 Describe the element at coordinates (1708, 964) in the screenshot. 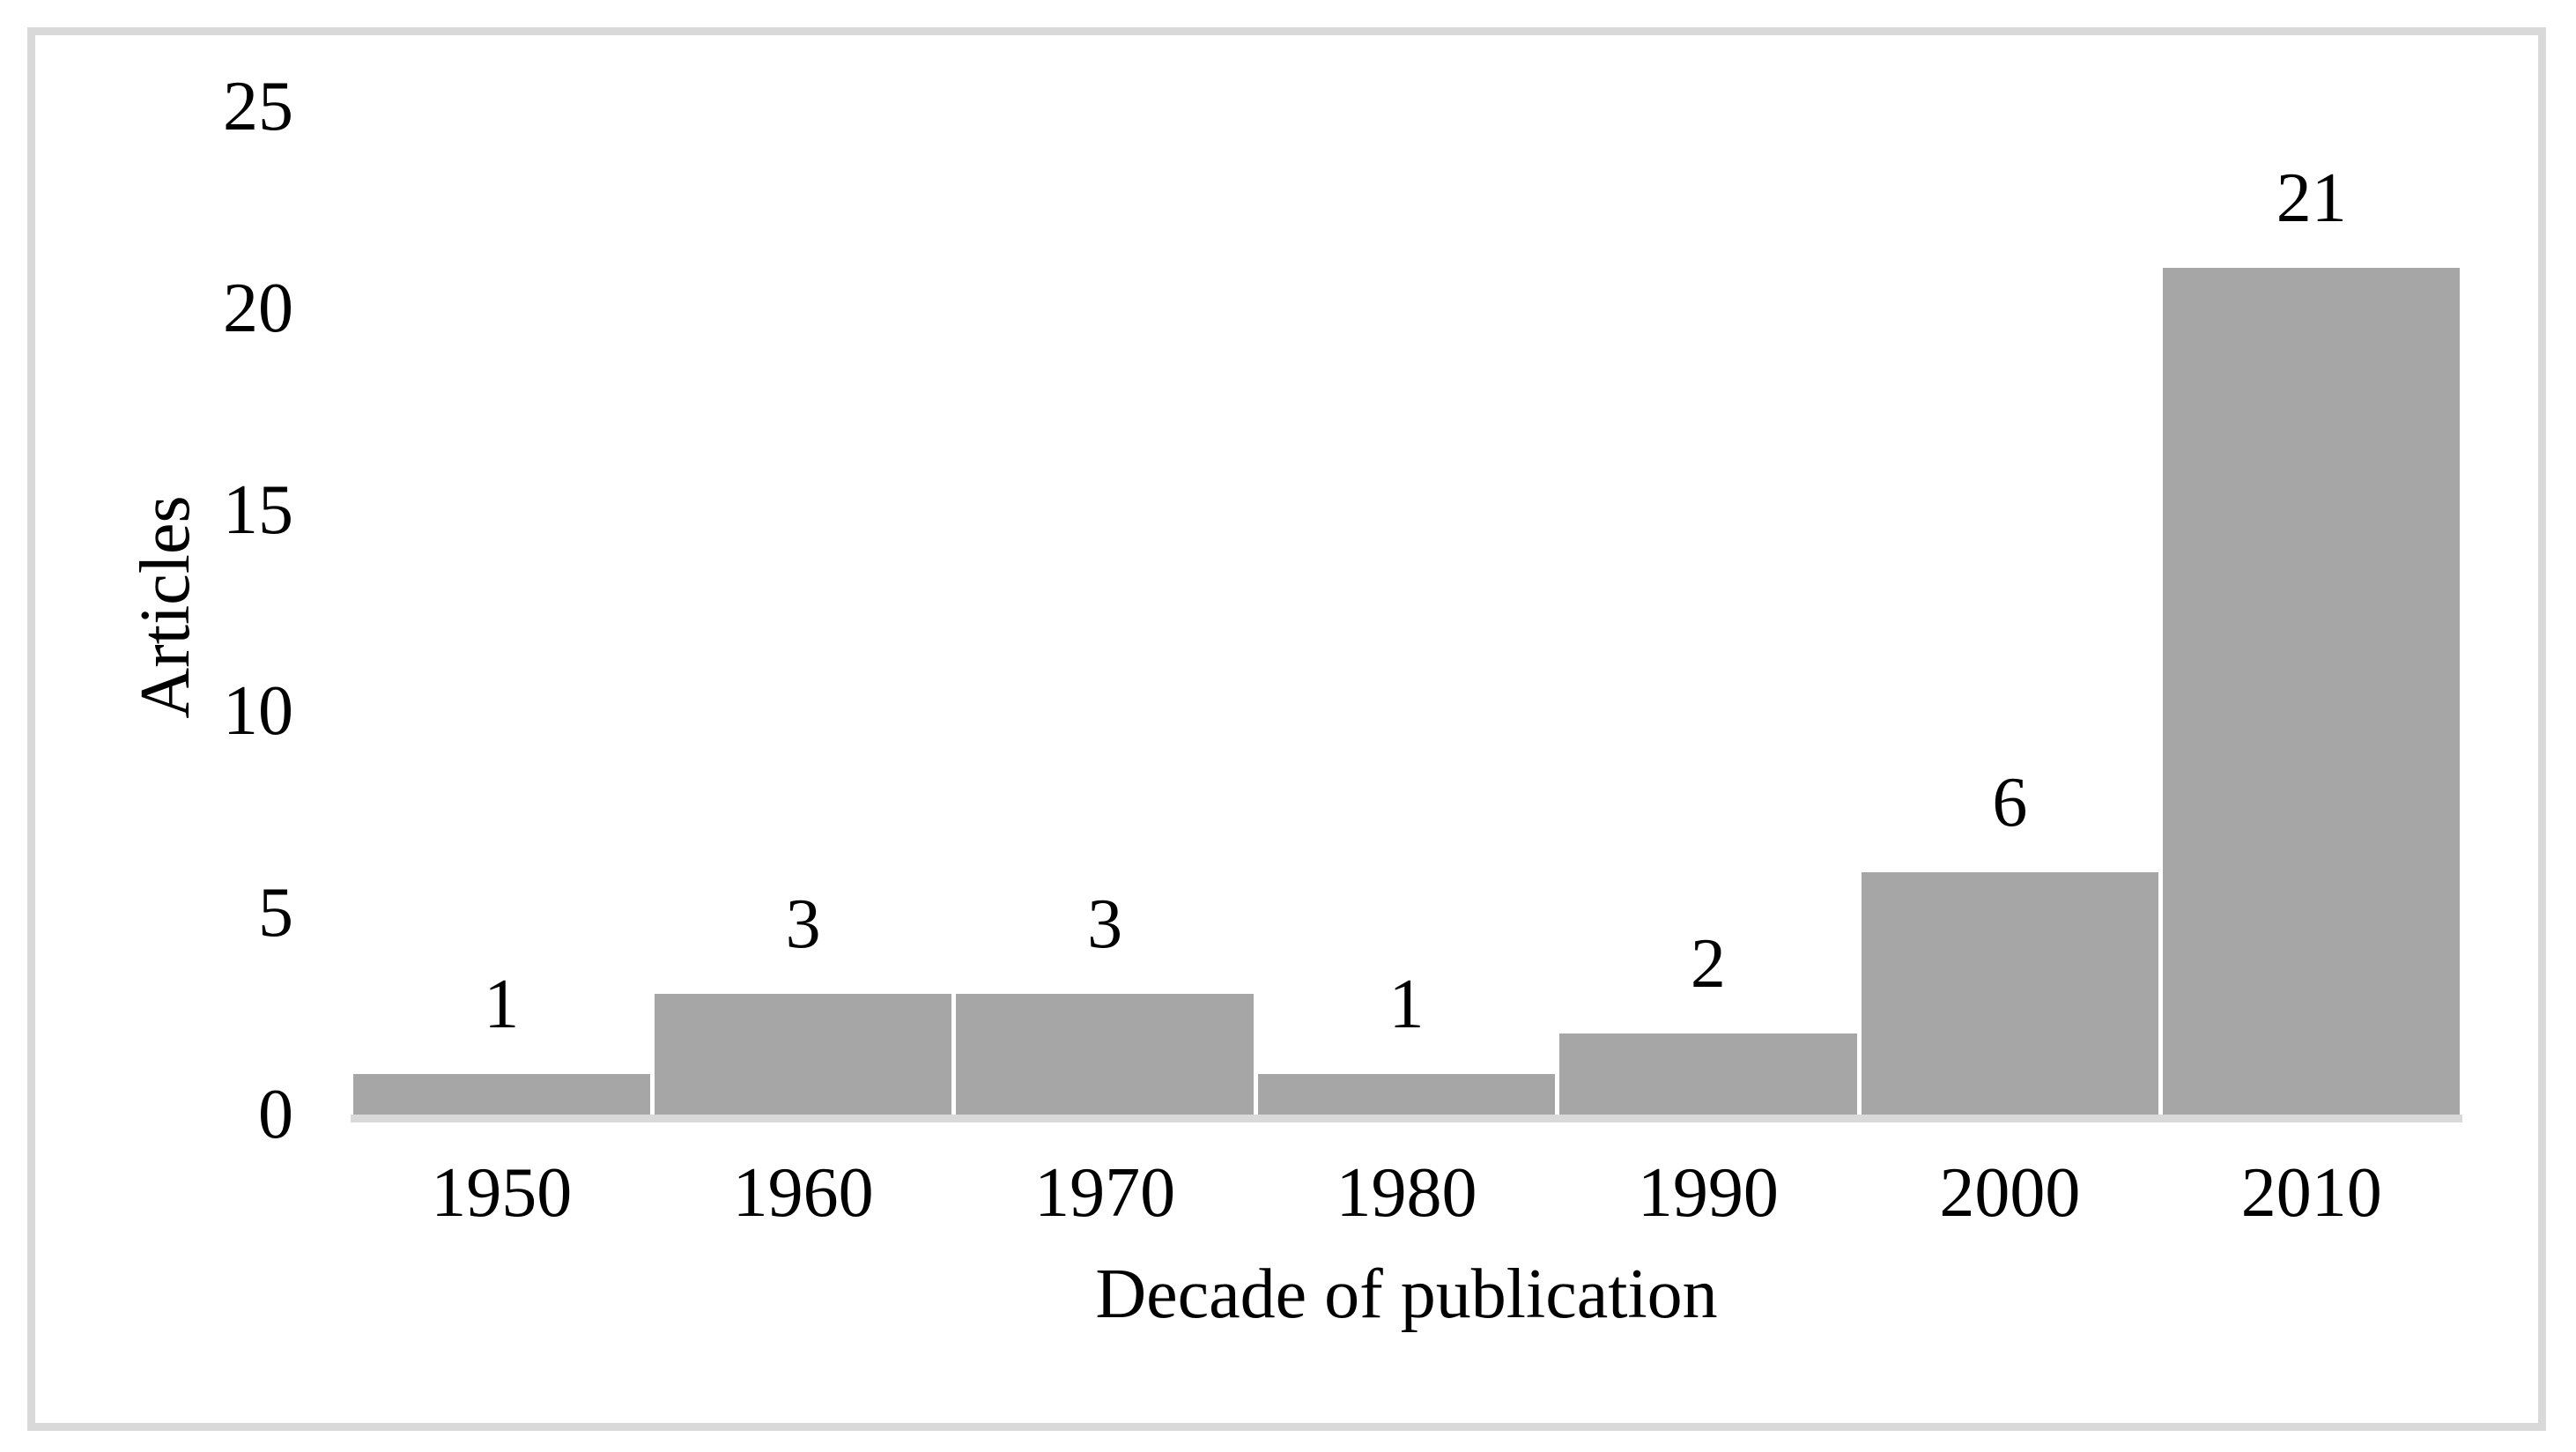

I see `bar-value-label-1990: 2` at that location.